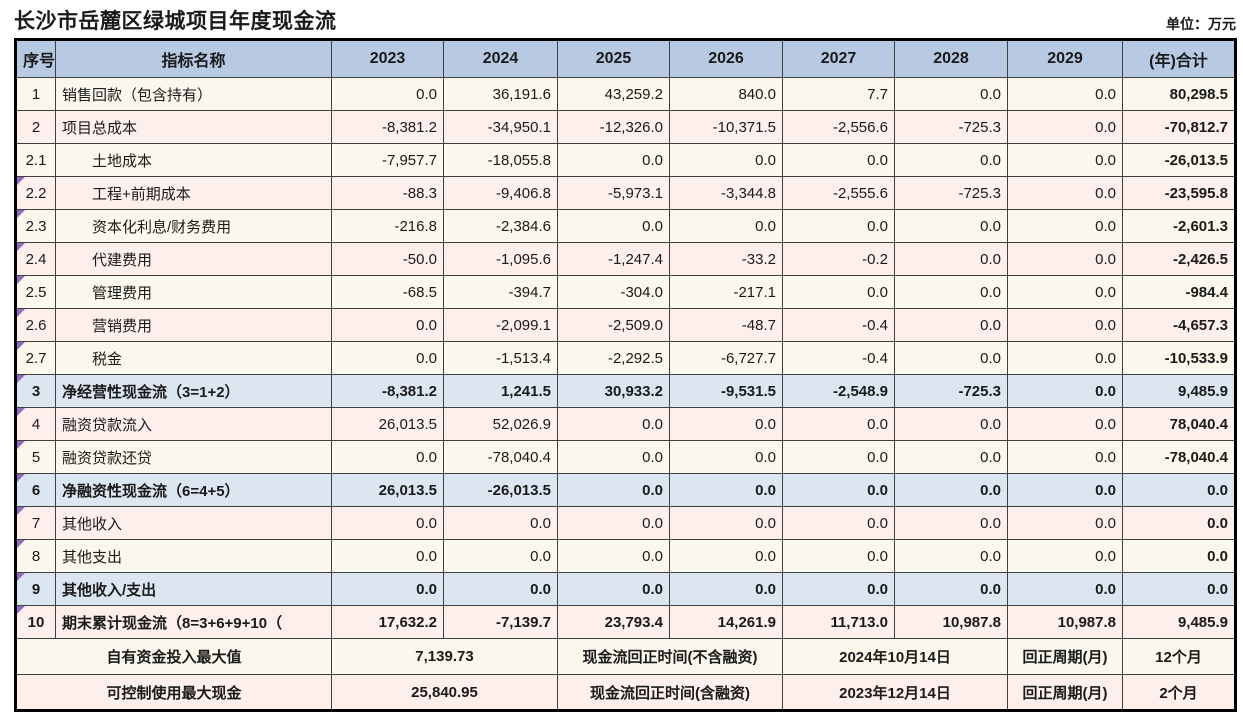 This screenshot has height=712, width=1243. Describe the element at coordinates (193, 622) in the screenshot. I see `indicator-name-cell: 期末累计现金流（8=3+6+9+10（` at that location.